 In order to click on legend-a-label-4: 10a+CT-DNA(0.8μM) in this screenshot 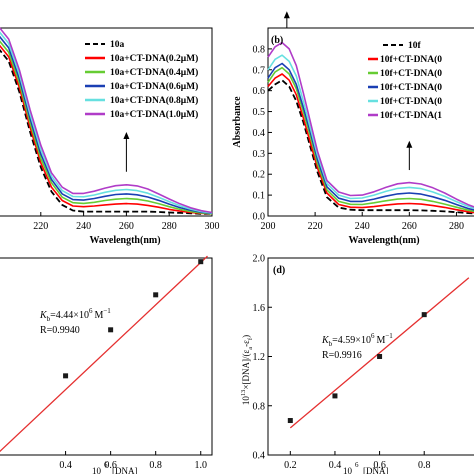, I will do `click(154, 100)`.